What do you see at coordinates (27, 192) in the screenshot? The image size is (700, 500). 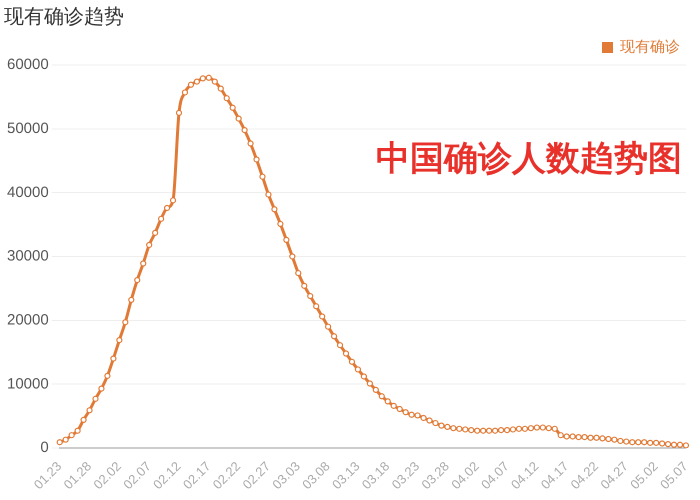 I see `y-tick-label: 40000` at bounding box center [27, 192].